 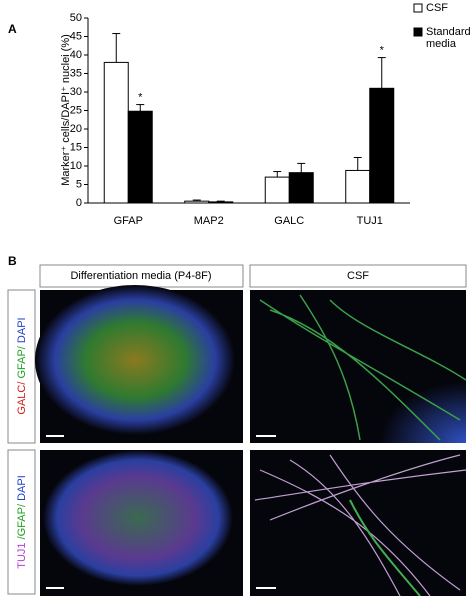 What do you see at coordinates (22, 360) in the screenshot?
I see `row-header-part: GFAP/` at bounding box center [22, 360].